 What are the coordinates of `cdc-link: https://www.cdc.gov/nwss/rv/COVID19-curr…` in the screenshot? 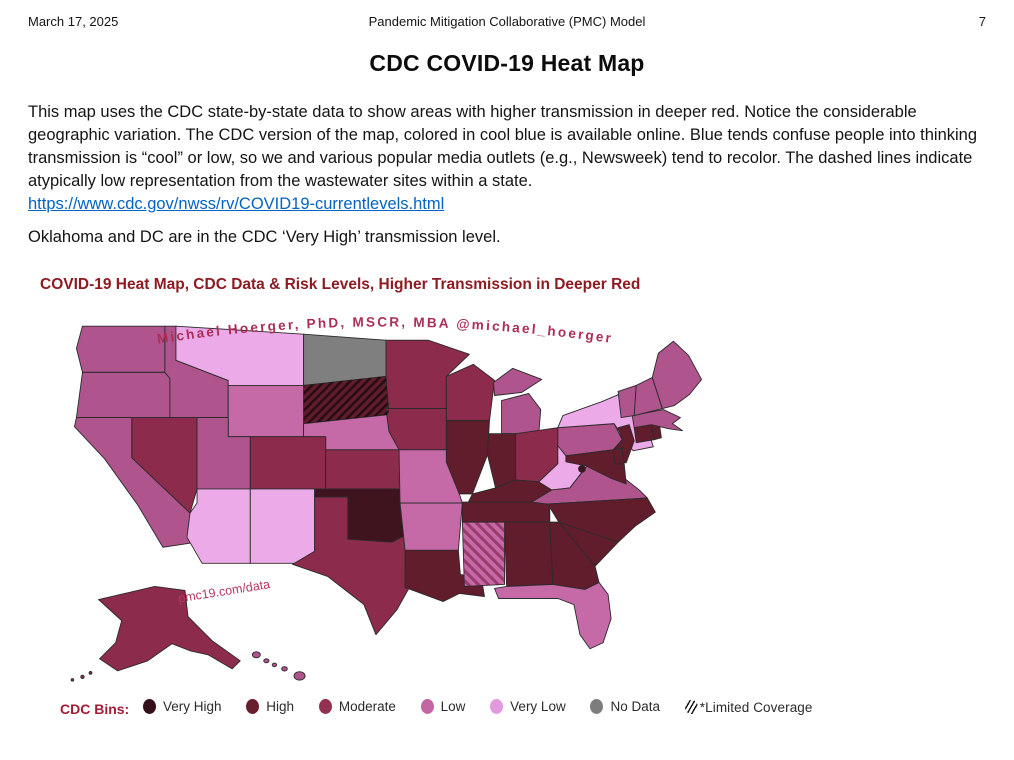 It's located at (236, 204).